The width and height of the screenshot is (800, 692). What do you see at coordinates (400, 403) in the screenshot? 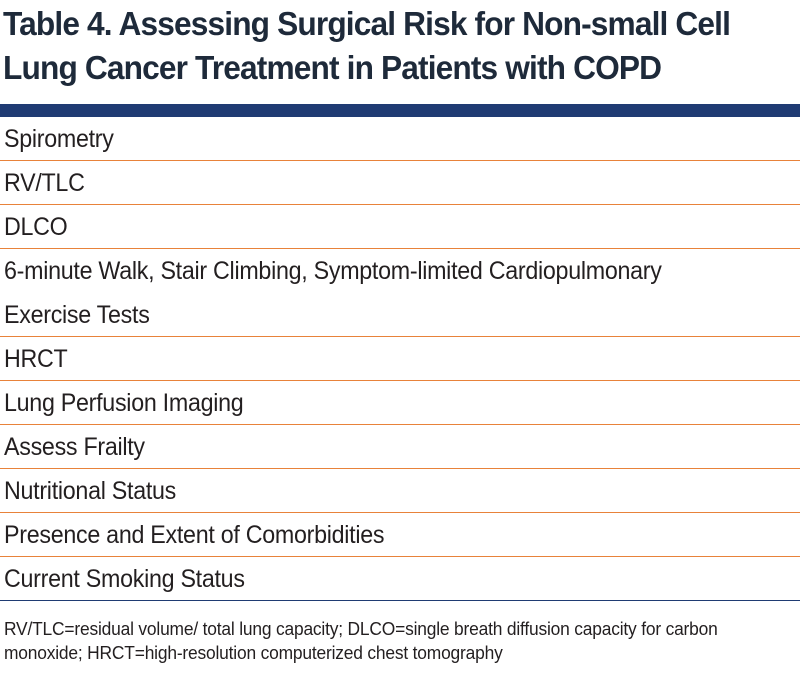
I see `table-row: Lung Perfusion Imaging` at bounding box center [400, 403].